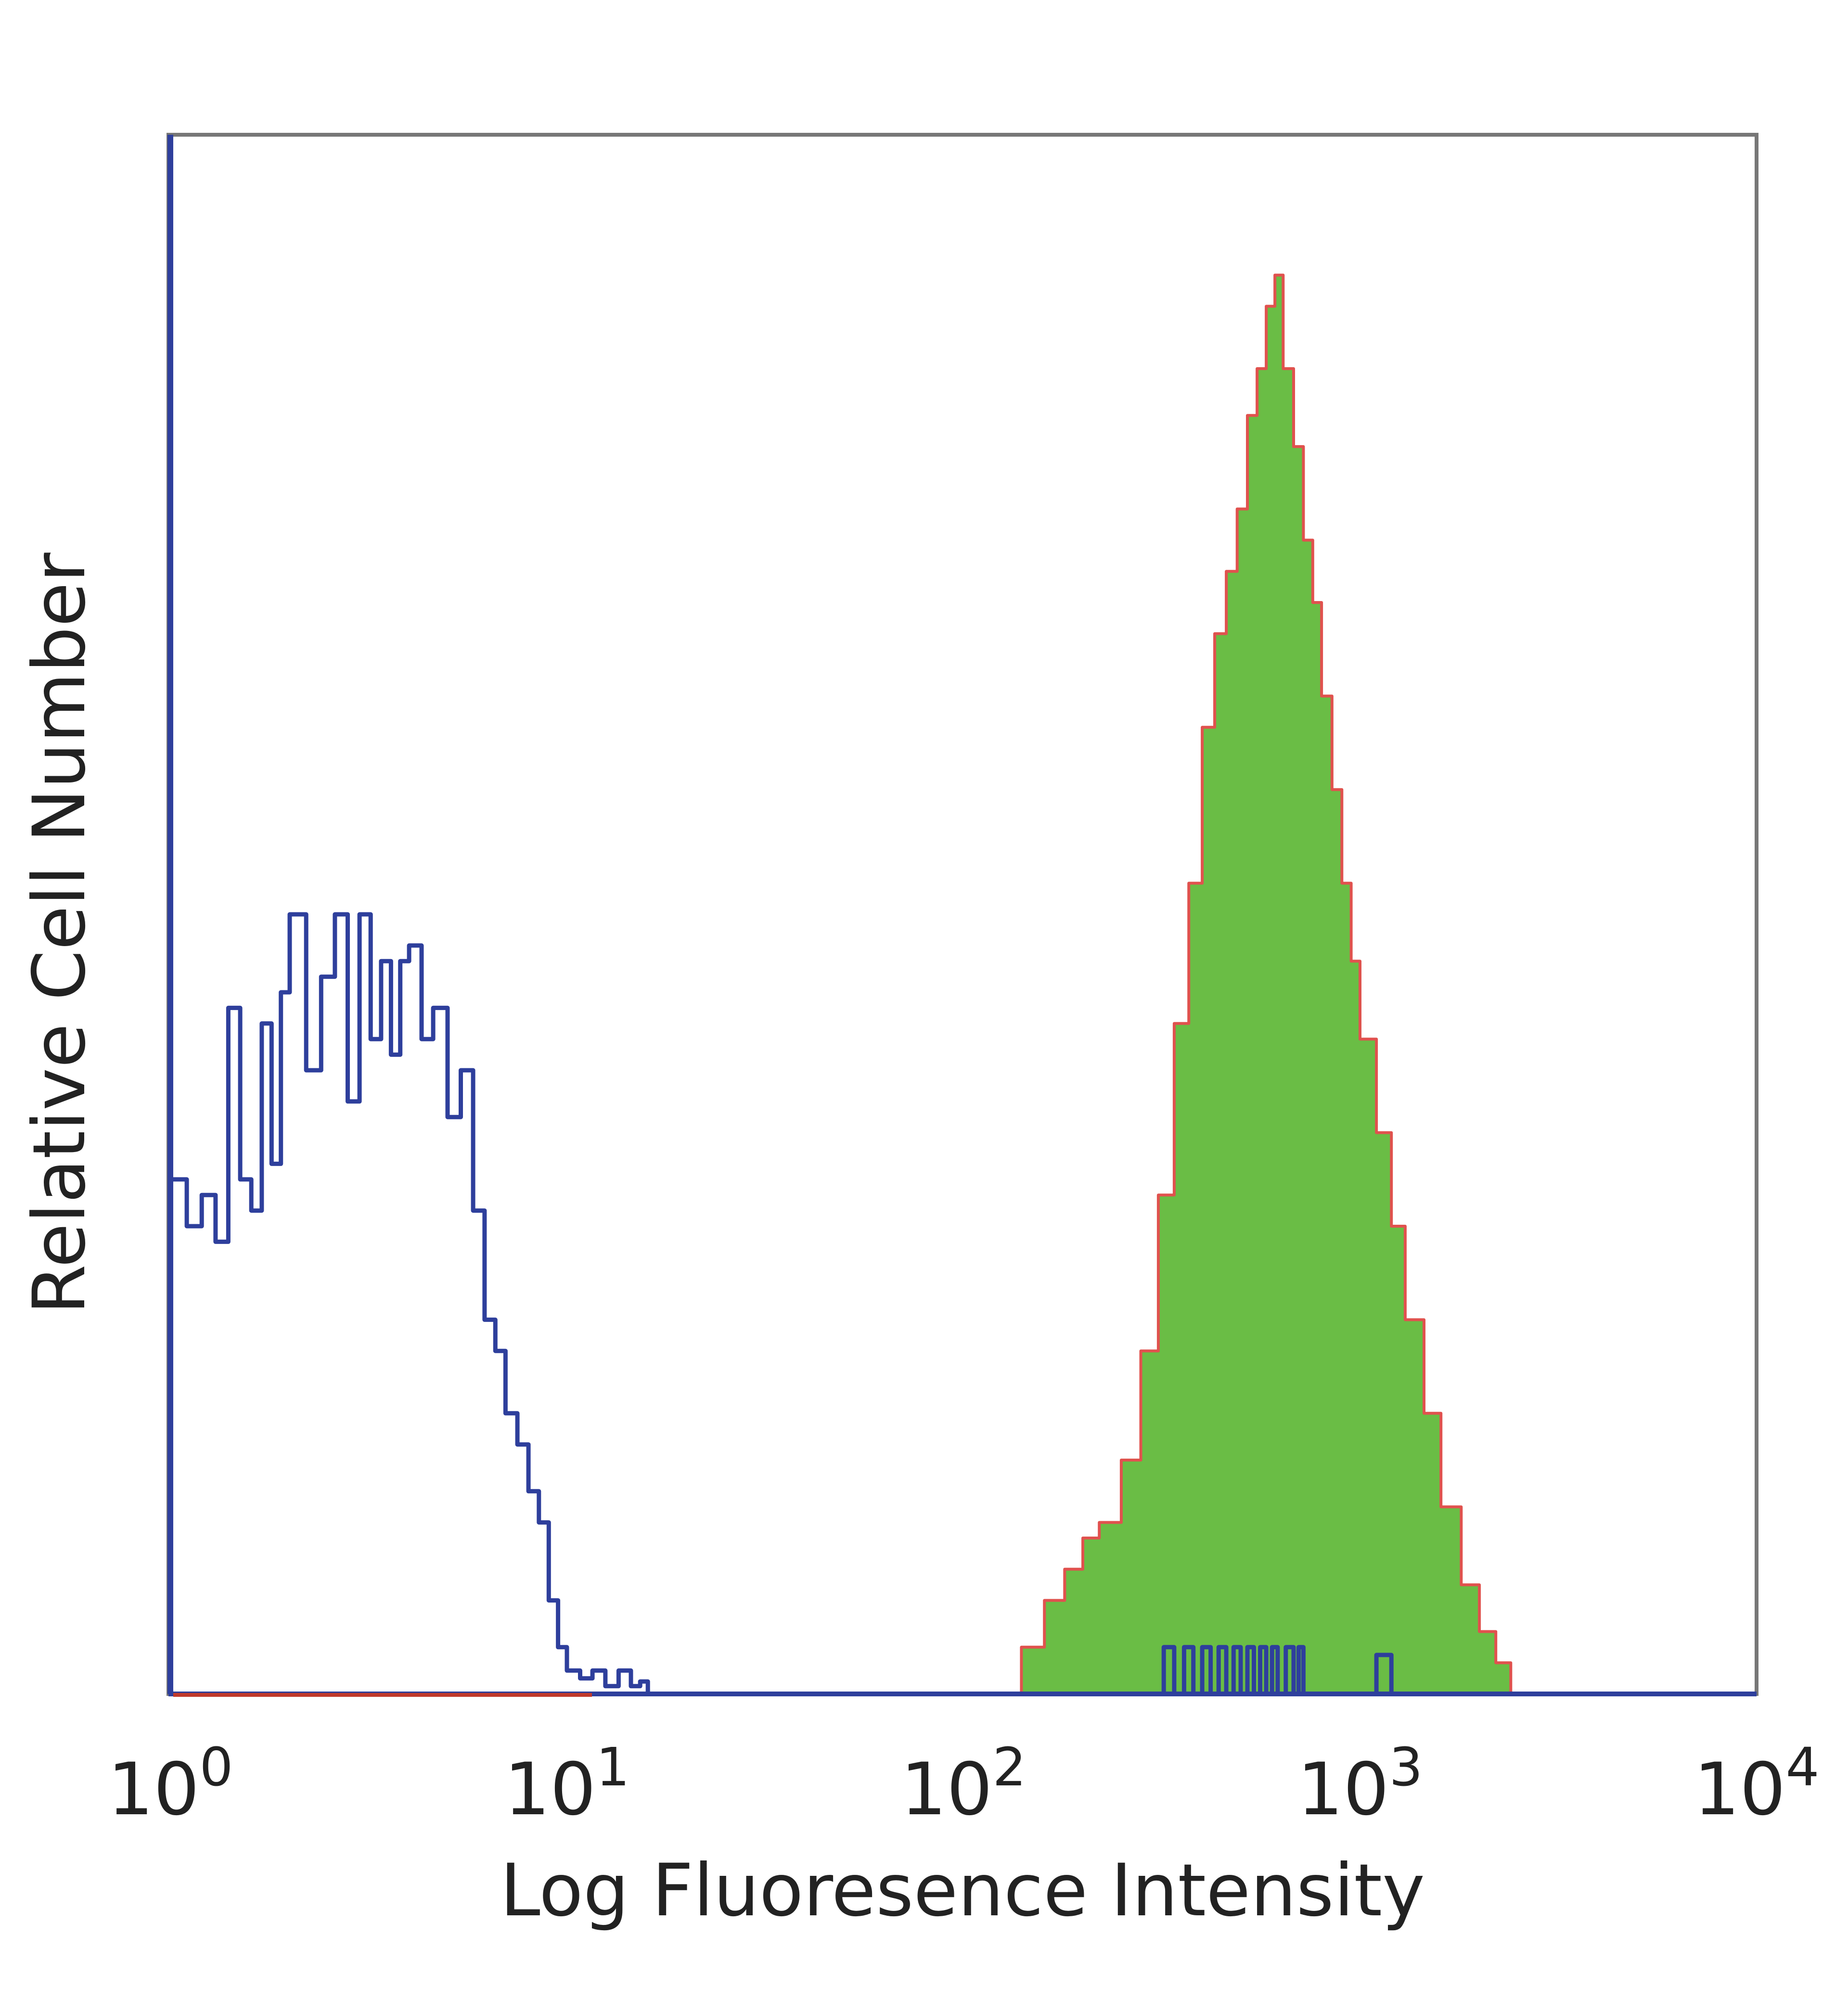 The width and height of the screenshot is (1848, 2000). Describe the element at coordinates (154, 1790) in the screenshot. I see `x-tick-base-0: 10` at that location.